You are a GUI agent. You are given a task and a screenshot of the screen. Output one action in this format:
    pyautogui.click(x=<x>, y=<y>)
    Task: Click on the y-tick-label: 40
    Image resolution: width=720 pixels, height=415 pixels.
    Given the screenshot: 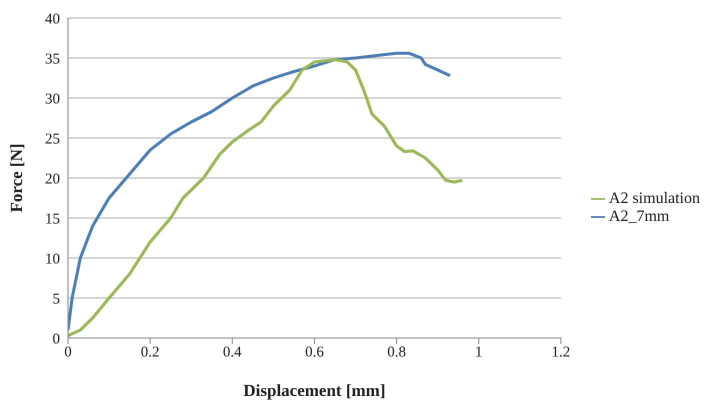 What is the action you would take?
    pyautogui.click(x=52, y=19)
    